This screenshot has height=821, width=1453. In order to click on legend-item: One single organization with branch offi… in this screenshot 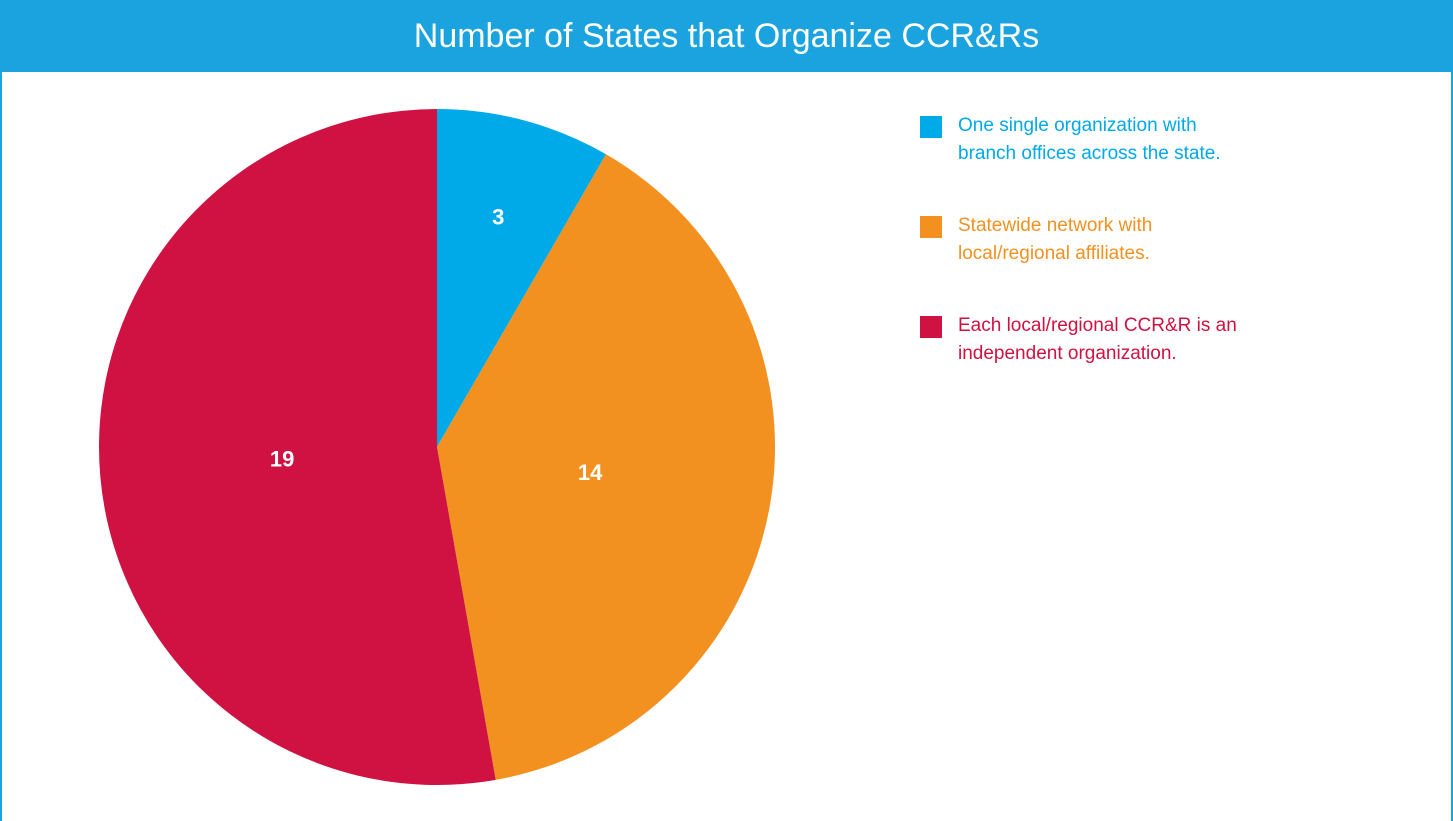, I will do `click(1085, 140)`.